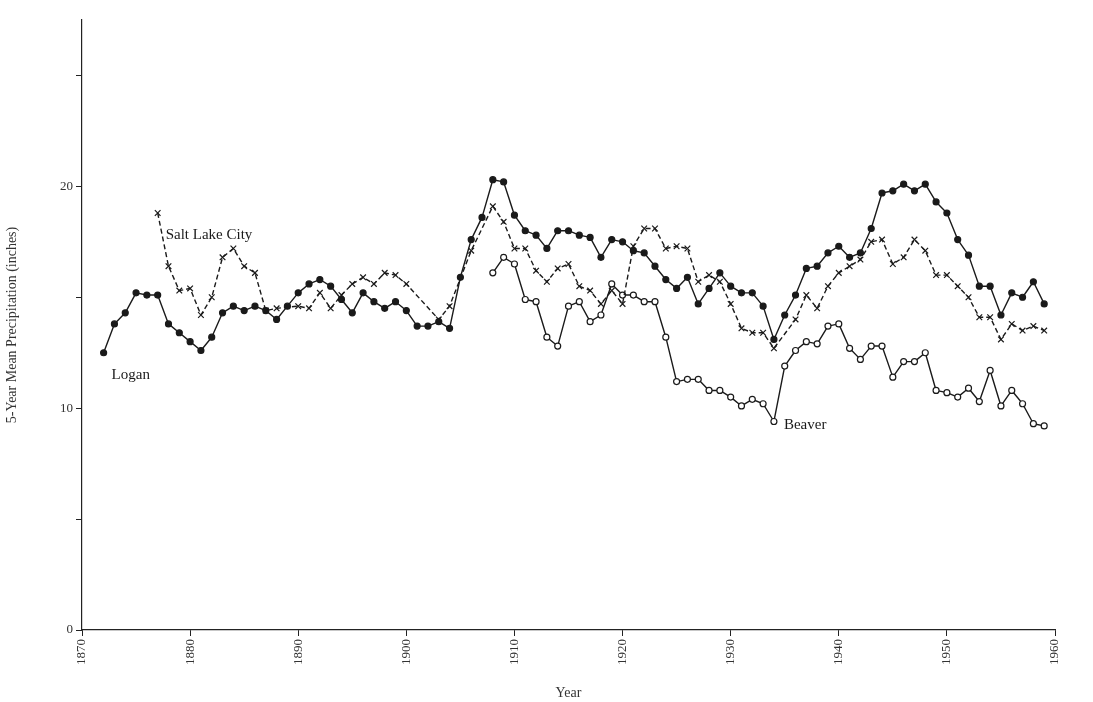  I want to click on x-axis-title: Year, so click(568, 693).